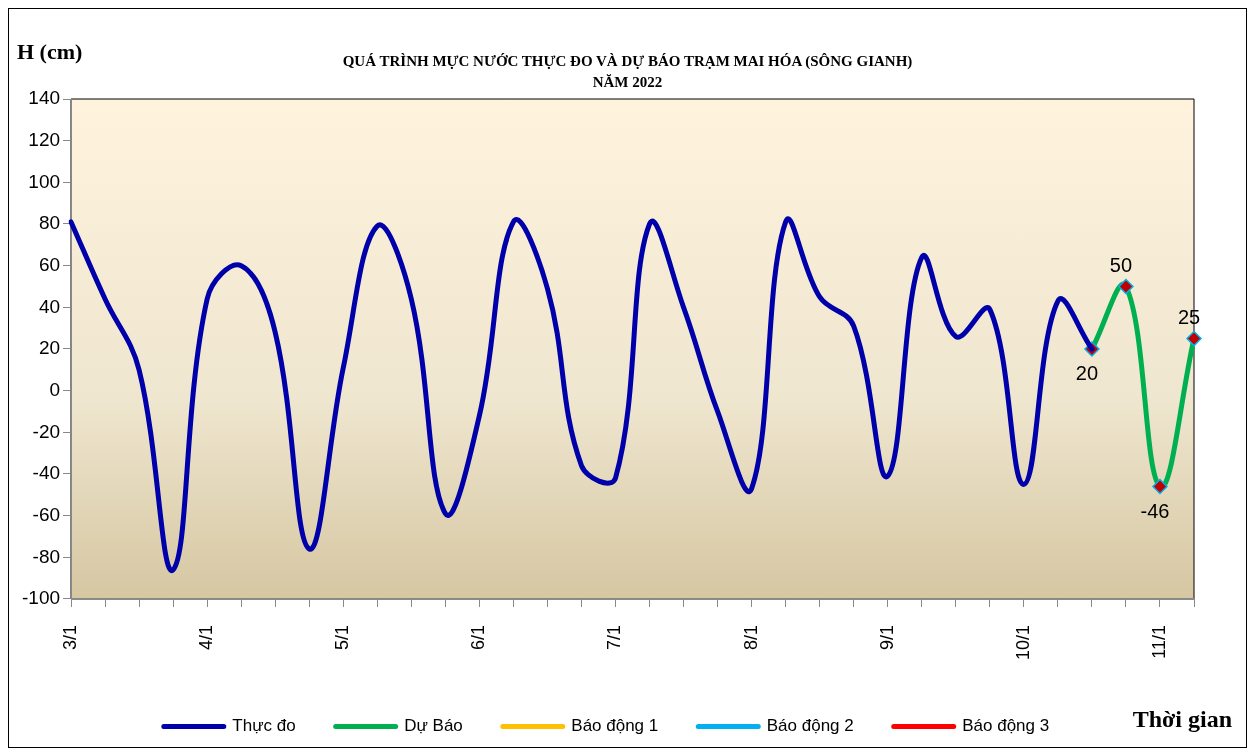  Describe the element at coordinates (433, 726) in the screenshot. I see `legend-label: Dự Báo` at that location.